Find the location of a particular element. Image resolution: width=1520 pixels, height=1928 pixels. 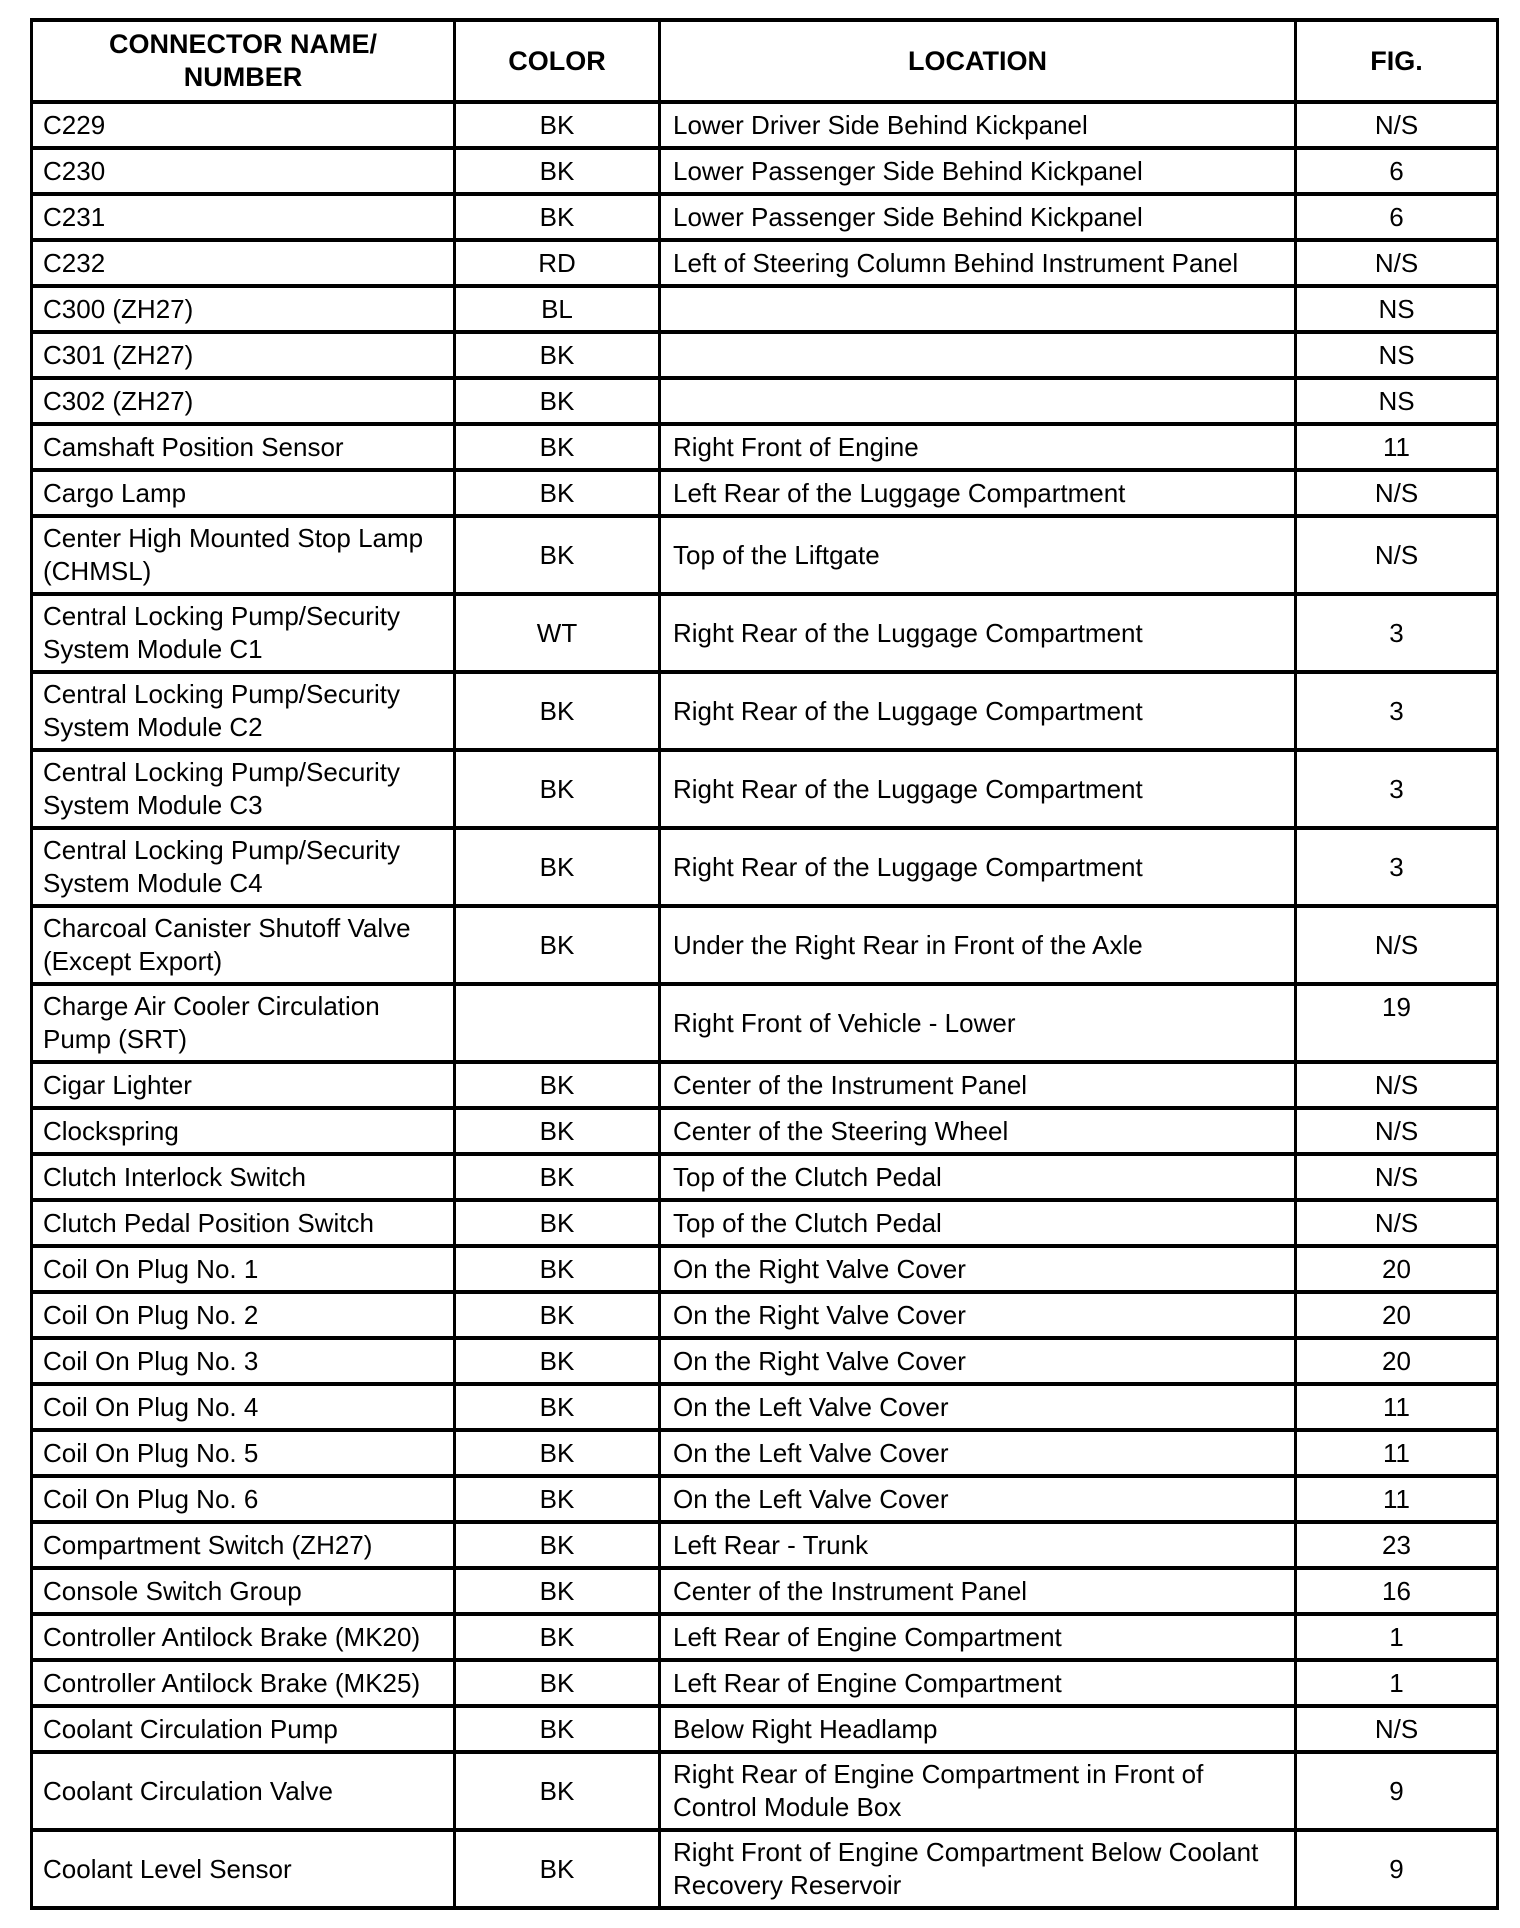

connector-name-cell: Compartment Switch (ZH27) is located at coordinates (243, 1545).